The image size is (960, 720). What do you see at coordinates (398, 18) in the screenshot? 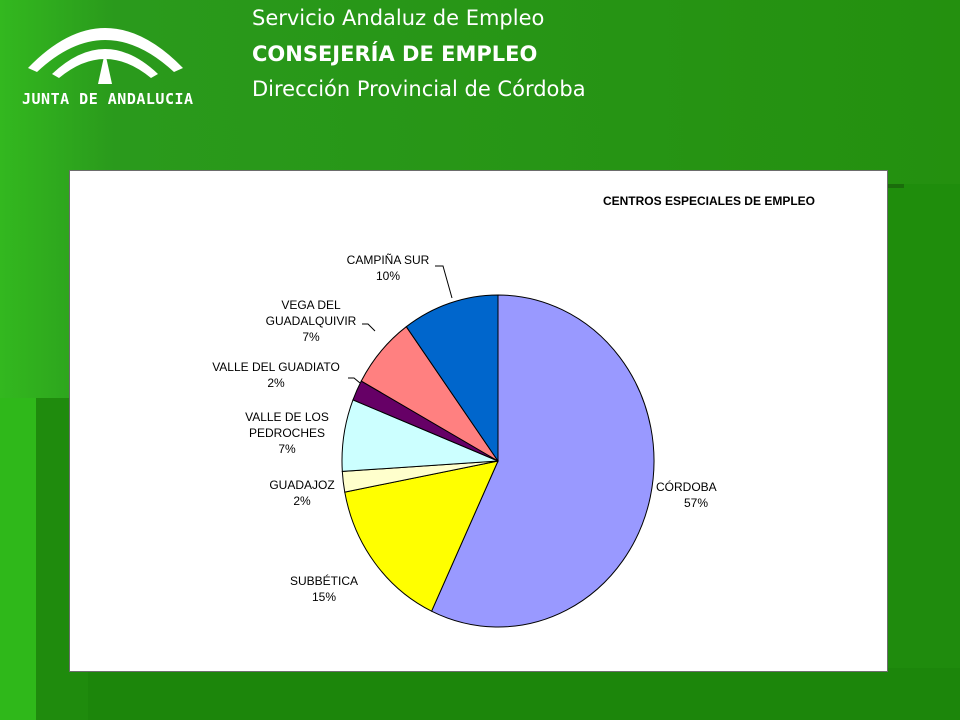
I see `header-service-name: Servicio Andaluz de Empleo` at bounding box center [398, 18].